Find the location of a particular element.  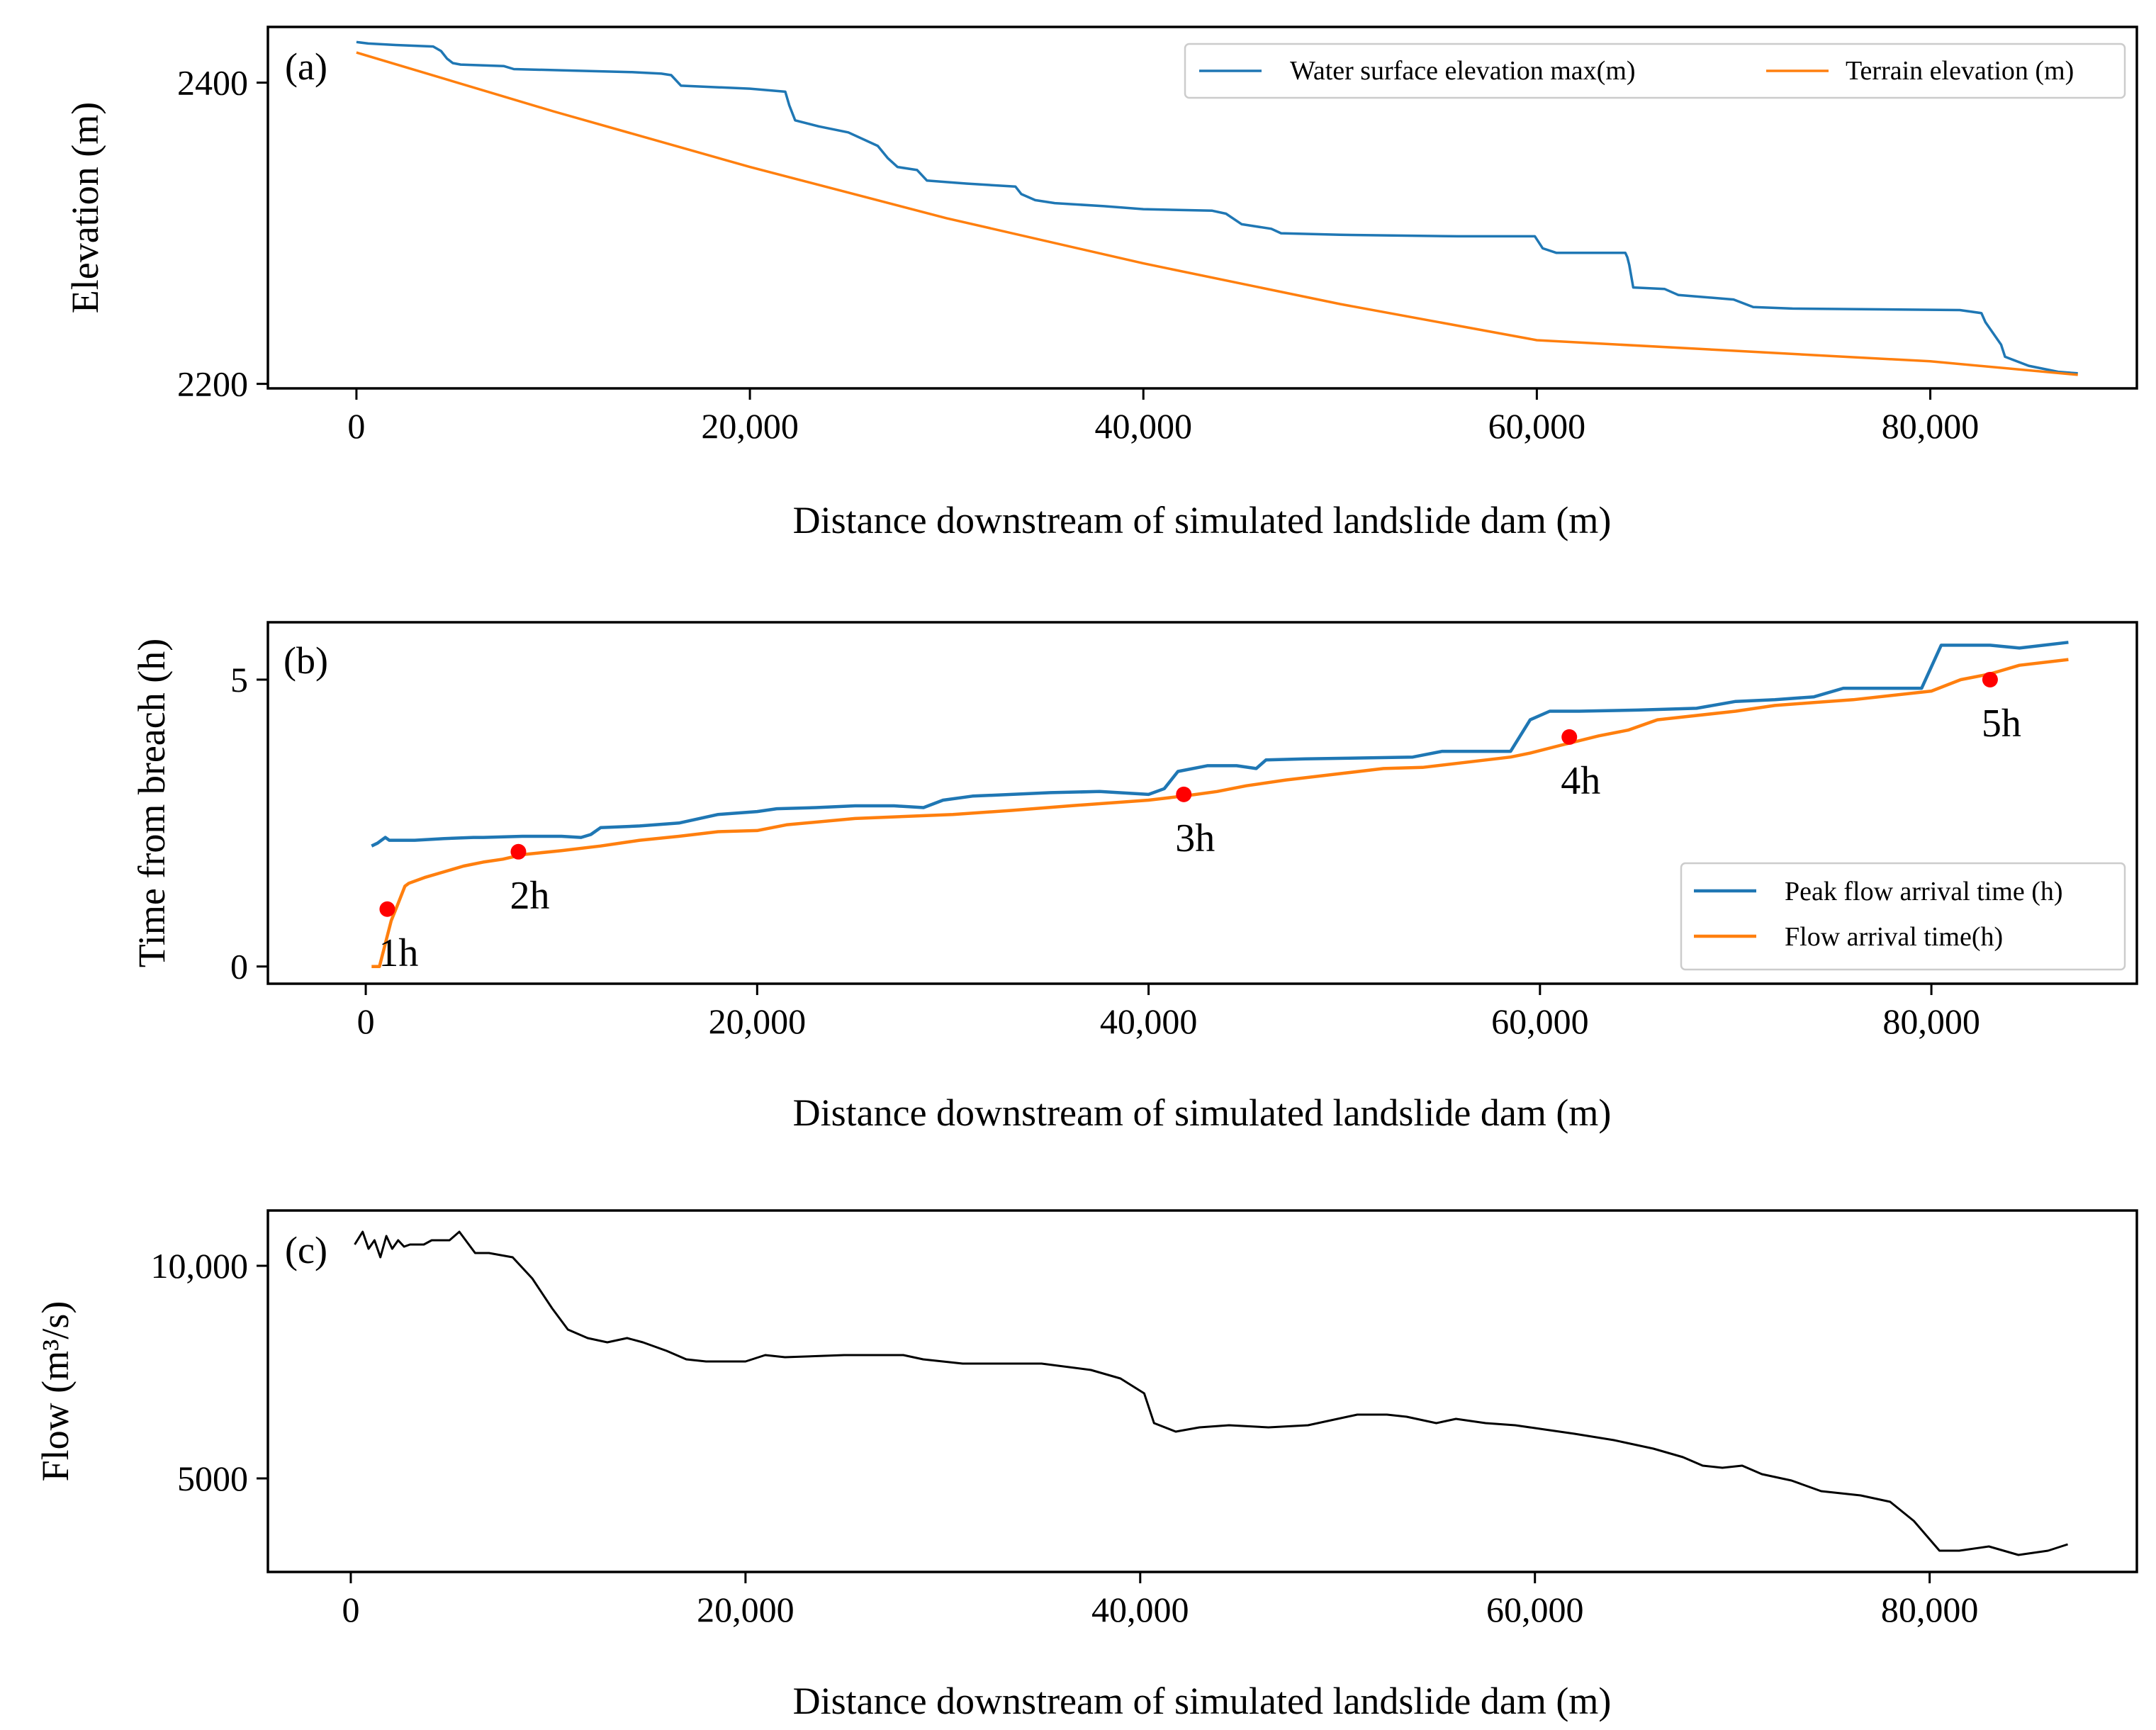

hour-label: 3h is located at coordinates (1195, 838).